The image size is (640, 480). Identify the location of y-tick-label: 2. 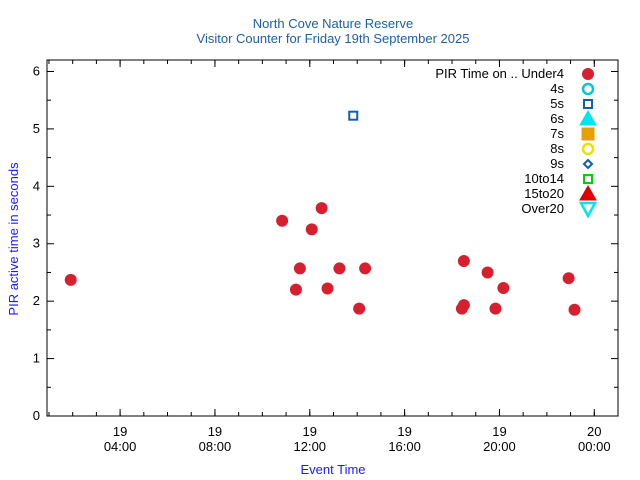
(36, 300).